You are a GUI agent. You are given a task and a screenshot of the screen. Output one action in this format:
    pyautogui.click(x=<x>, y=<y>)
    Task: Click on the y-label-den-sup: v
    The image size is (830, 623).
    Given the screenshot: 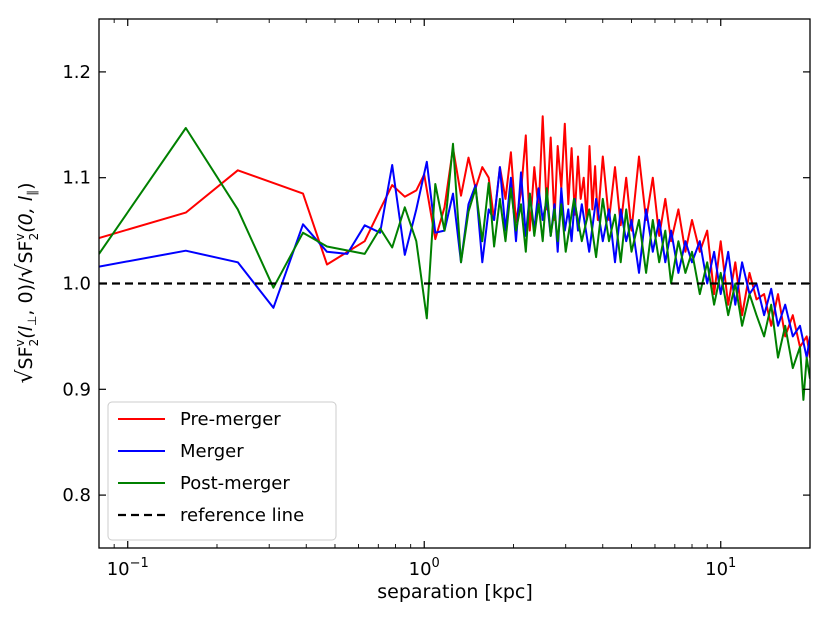 What is the action you would take?
    pyautogui.click(x=20, y=236)
    